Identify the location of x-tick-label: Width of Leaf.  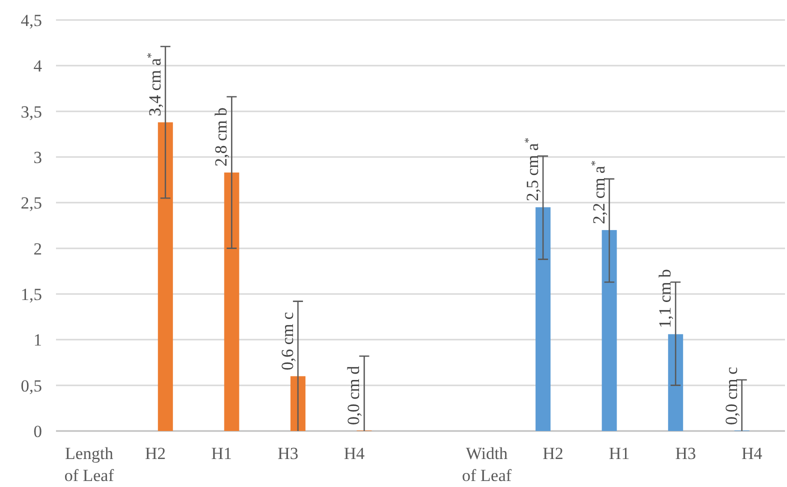
(487, 464).